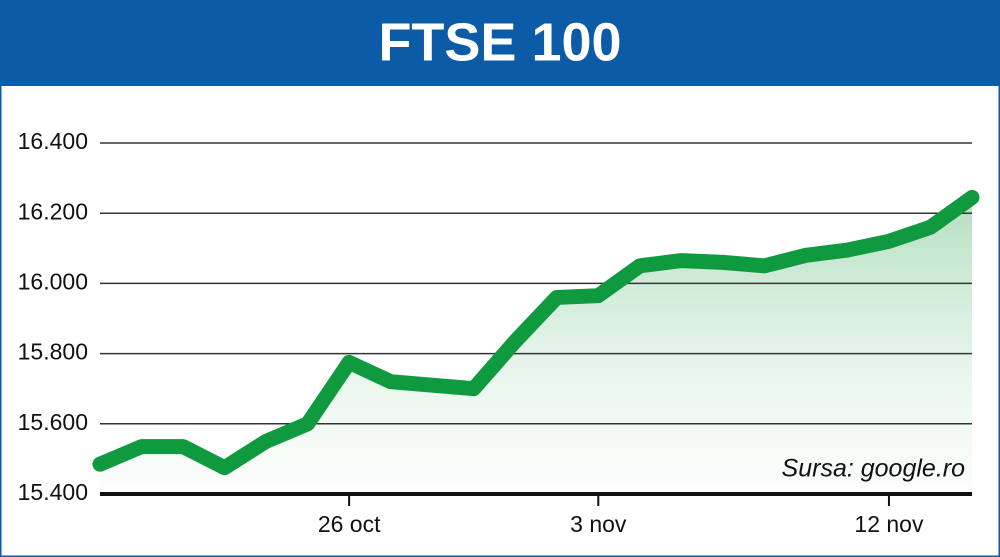 Image resolution: width=1000 pixels, height=557 pixels. Describe the element at coordinates (53, 141) in the screenshot. I see `y-tick-label: 16.400` at that location.